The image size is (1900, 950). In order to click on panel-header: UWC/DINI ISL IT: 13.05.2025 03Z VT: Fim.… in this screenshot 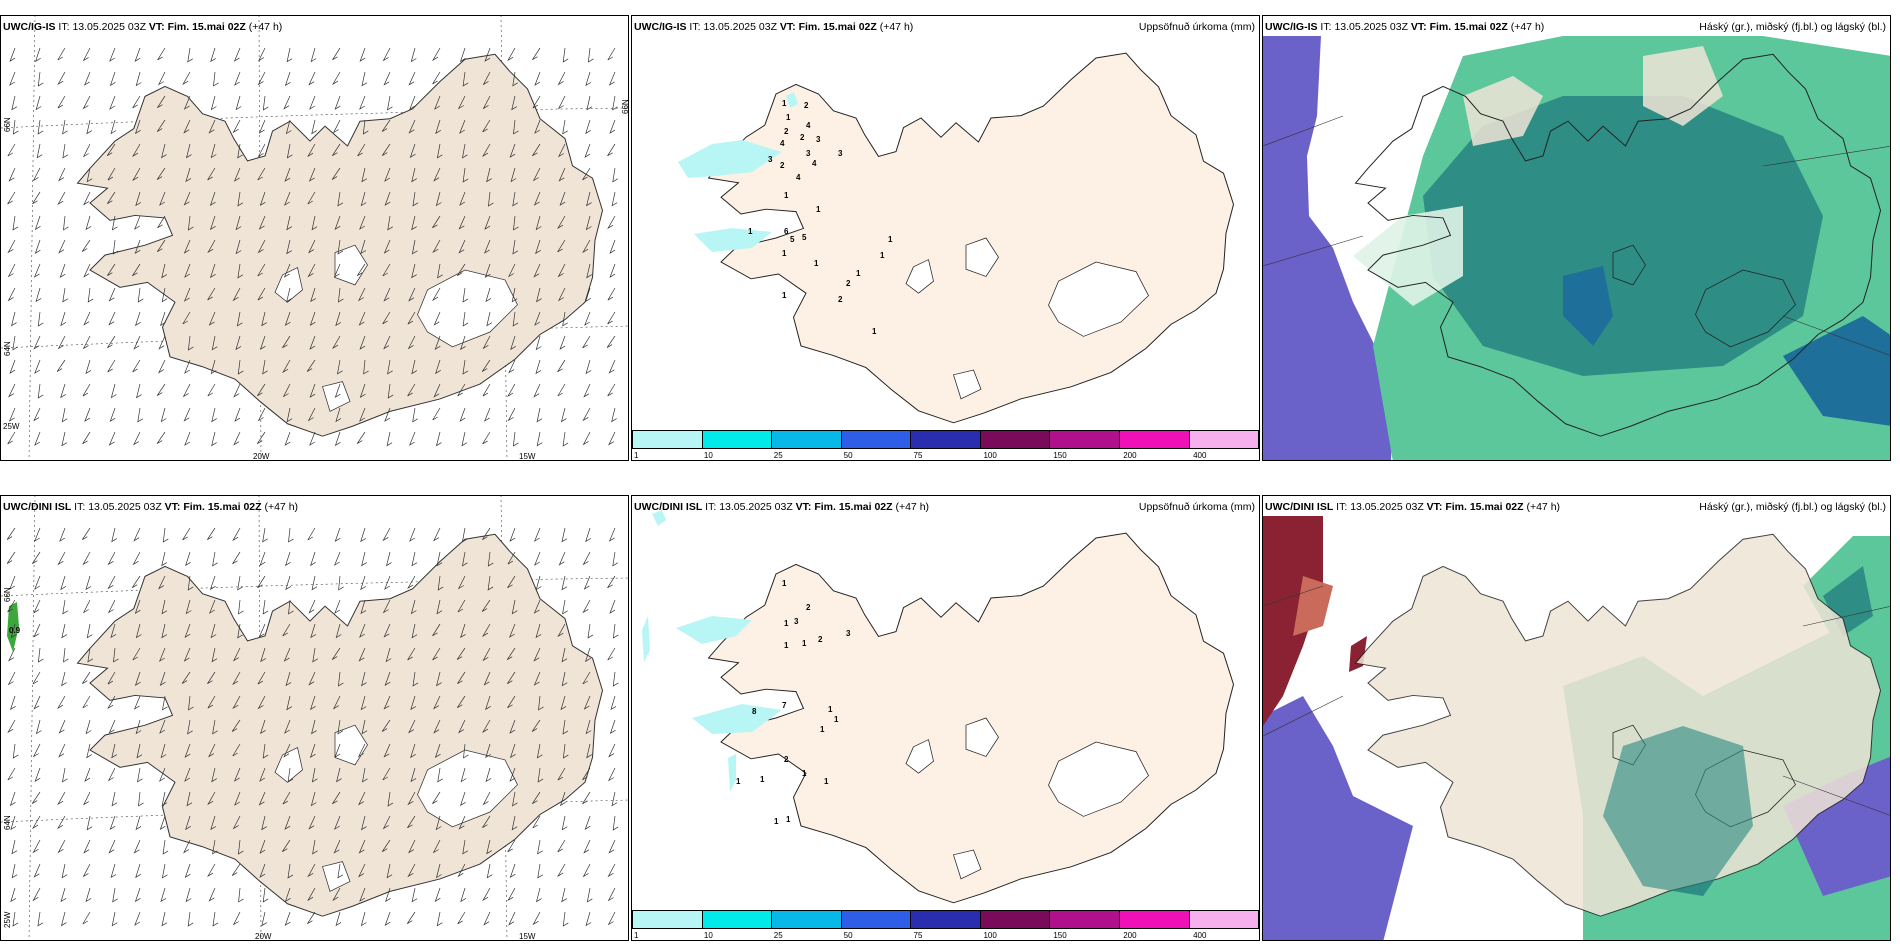, I will do `click(1413, 507)`.